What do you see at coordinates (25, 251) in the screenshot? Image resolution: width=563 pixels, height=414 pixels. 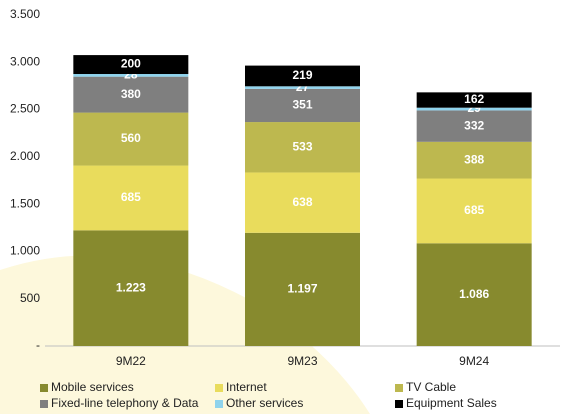 I see `y-tick-label: 1.000` at bounding box center [25, 251].